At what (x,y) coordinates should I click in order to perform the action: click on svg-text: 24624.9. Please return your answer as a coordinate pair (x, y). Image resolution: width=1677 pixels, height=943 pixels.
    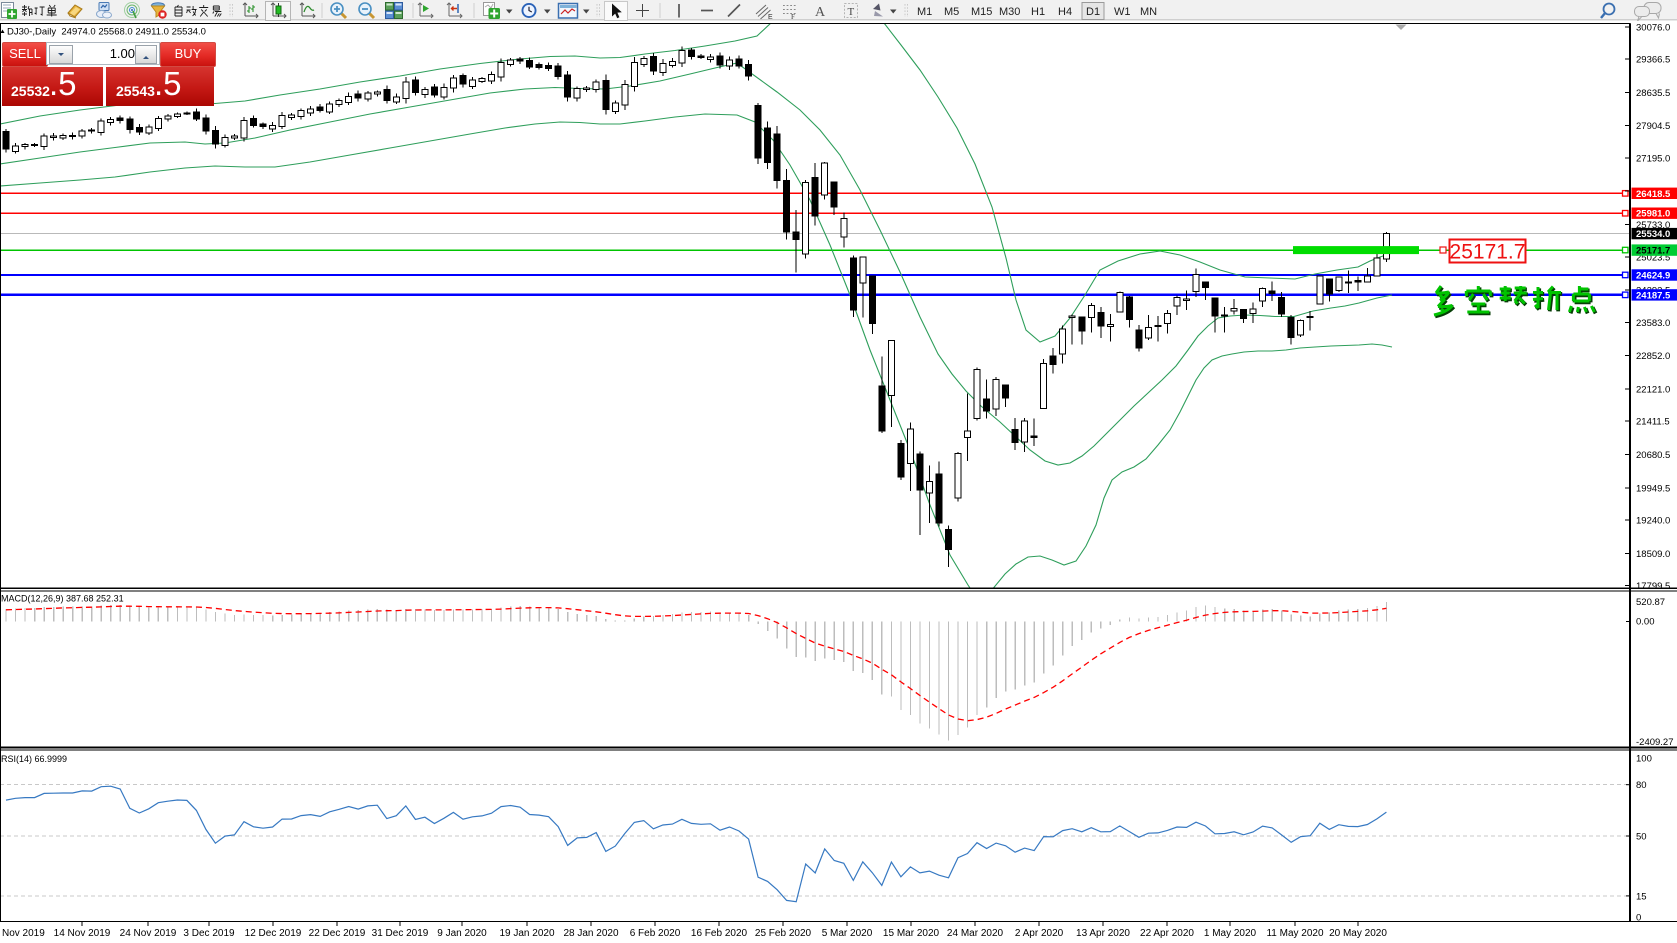
    Looking at the image, I should click on (1653, 276).